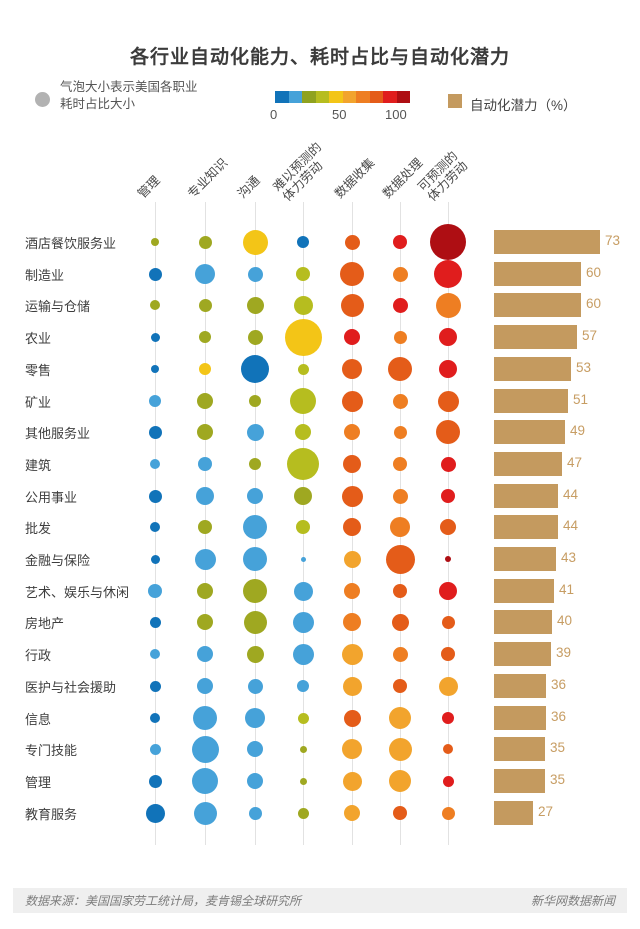 This screenshot has width=640, height=929. I want to click on bubble-size-legend-line1: 气泡大小表示美国各职业, so click(129, 87).